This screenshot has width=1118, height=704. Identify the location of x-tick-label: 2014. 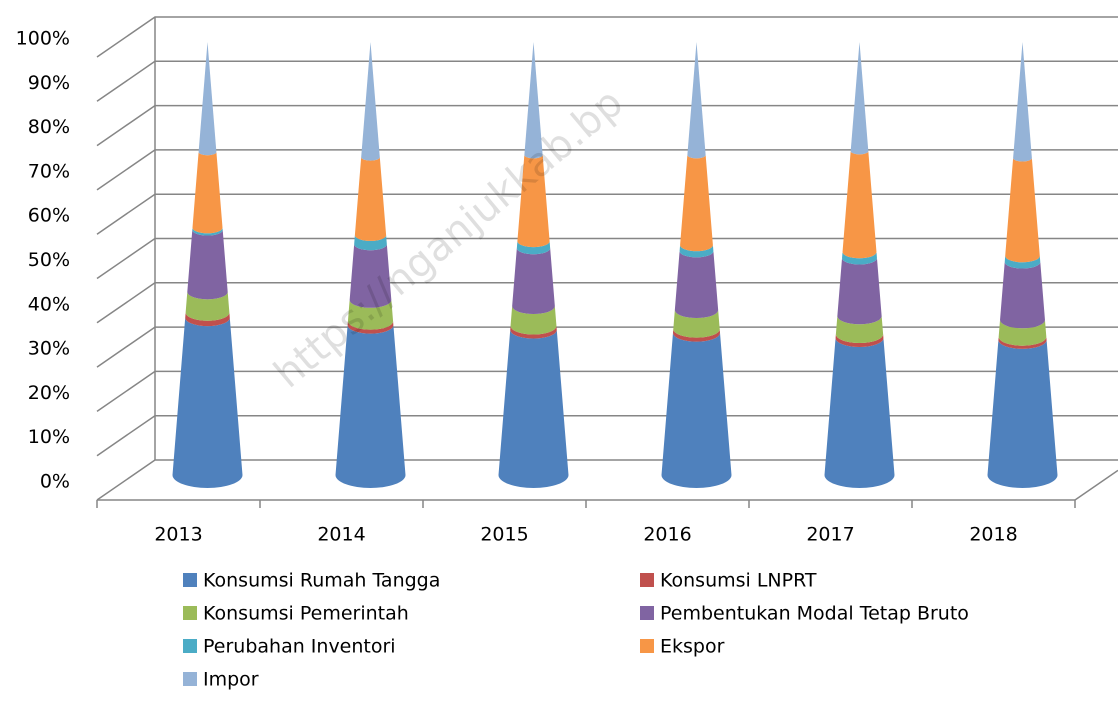
(341, 535).